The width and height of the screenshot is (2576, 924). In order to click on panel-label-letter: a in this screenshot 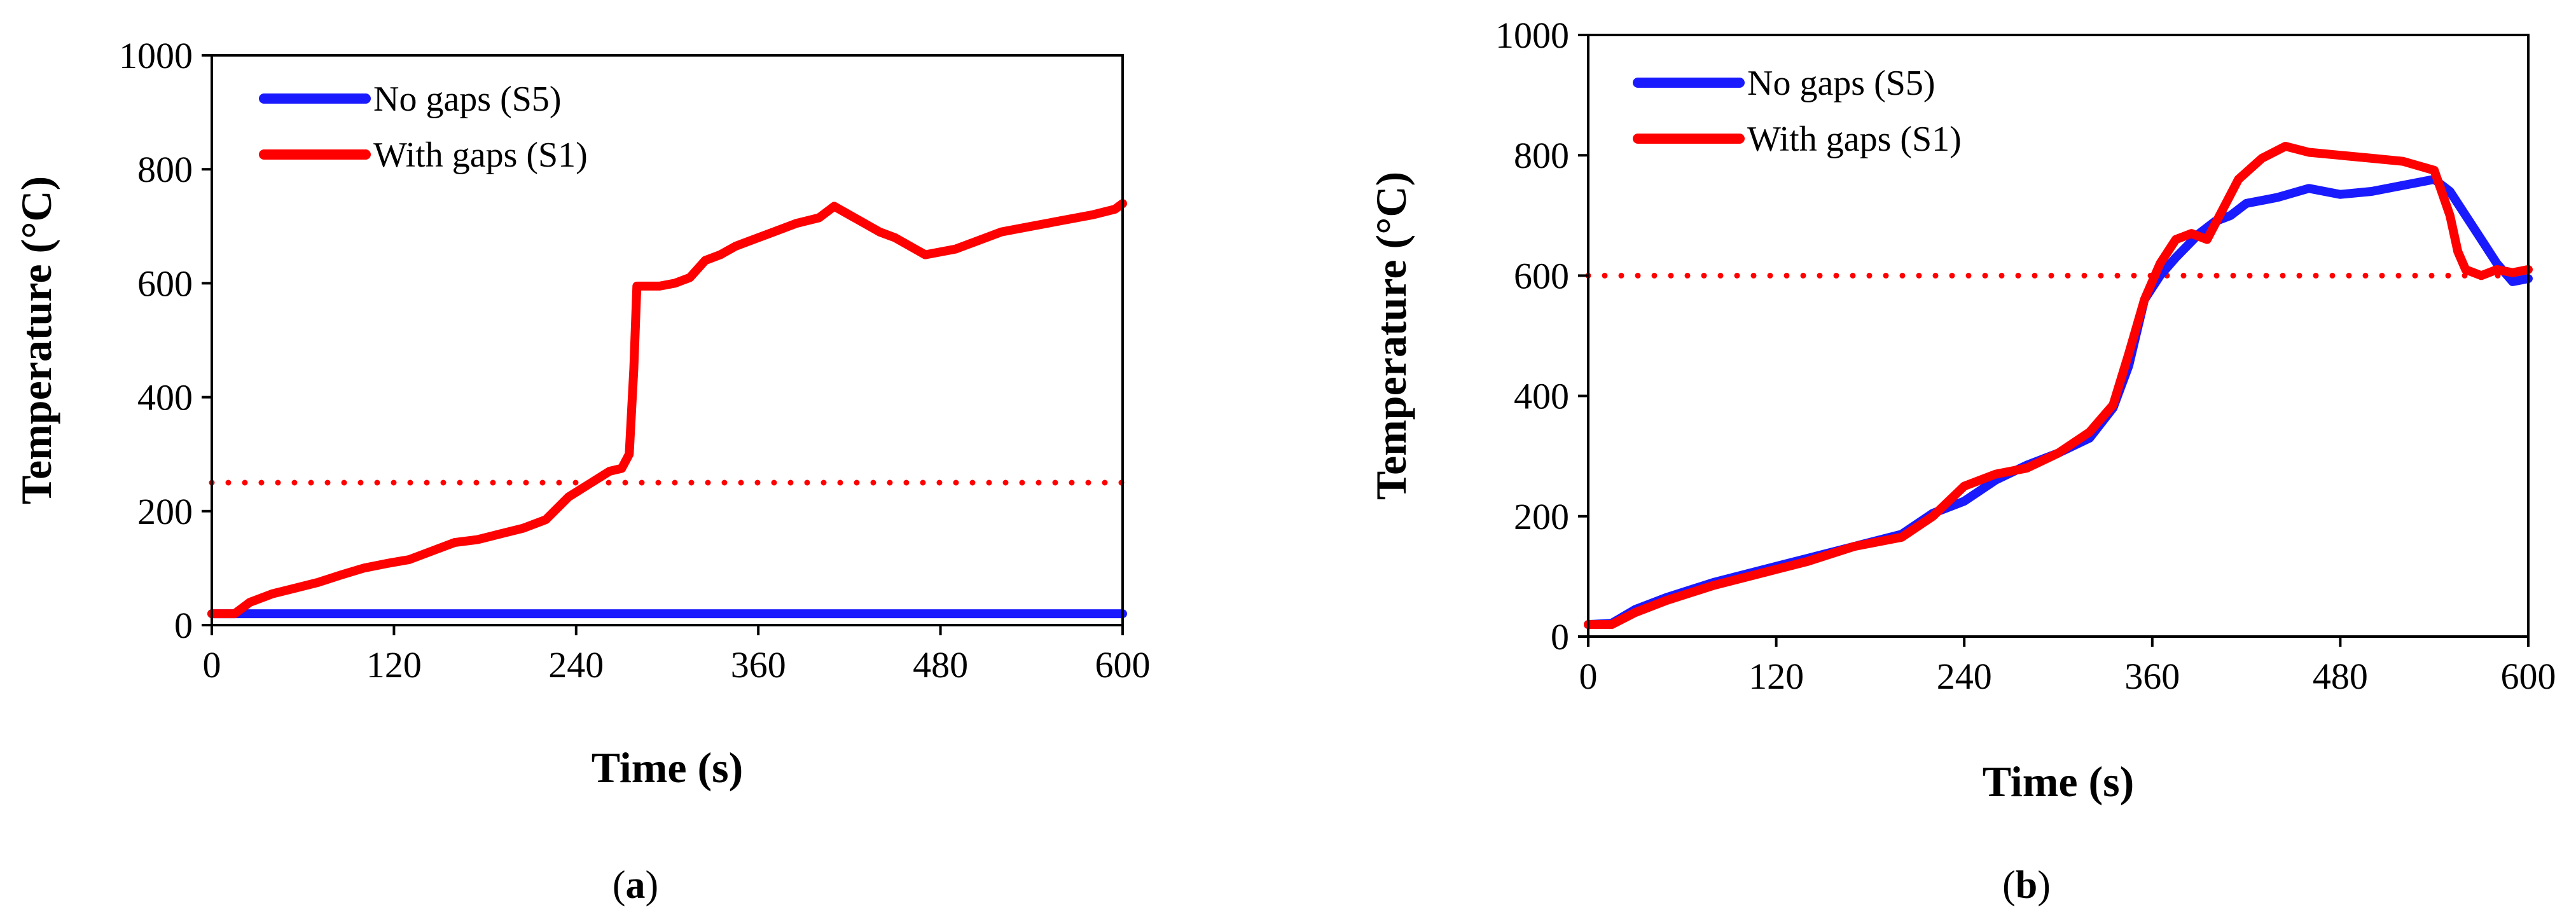, I will do `click(636, 885)`.